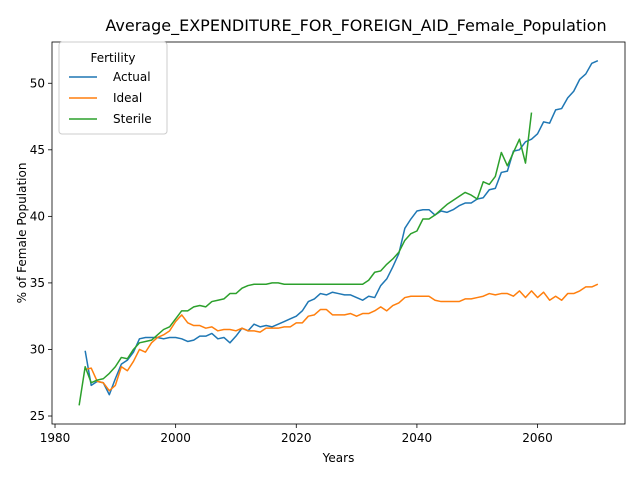  What do you see at coordinates (41, 249) in the screenshot?
I see `y-axis: 25 30 35 40 45 50` at bounding box center [41, 249].